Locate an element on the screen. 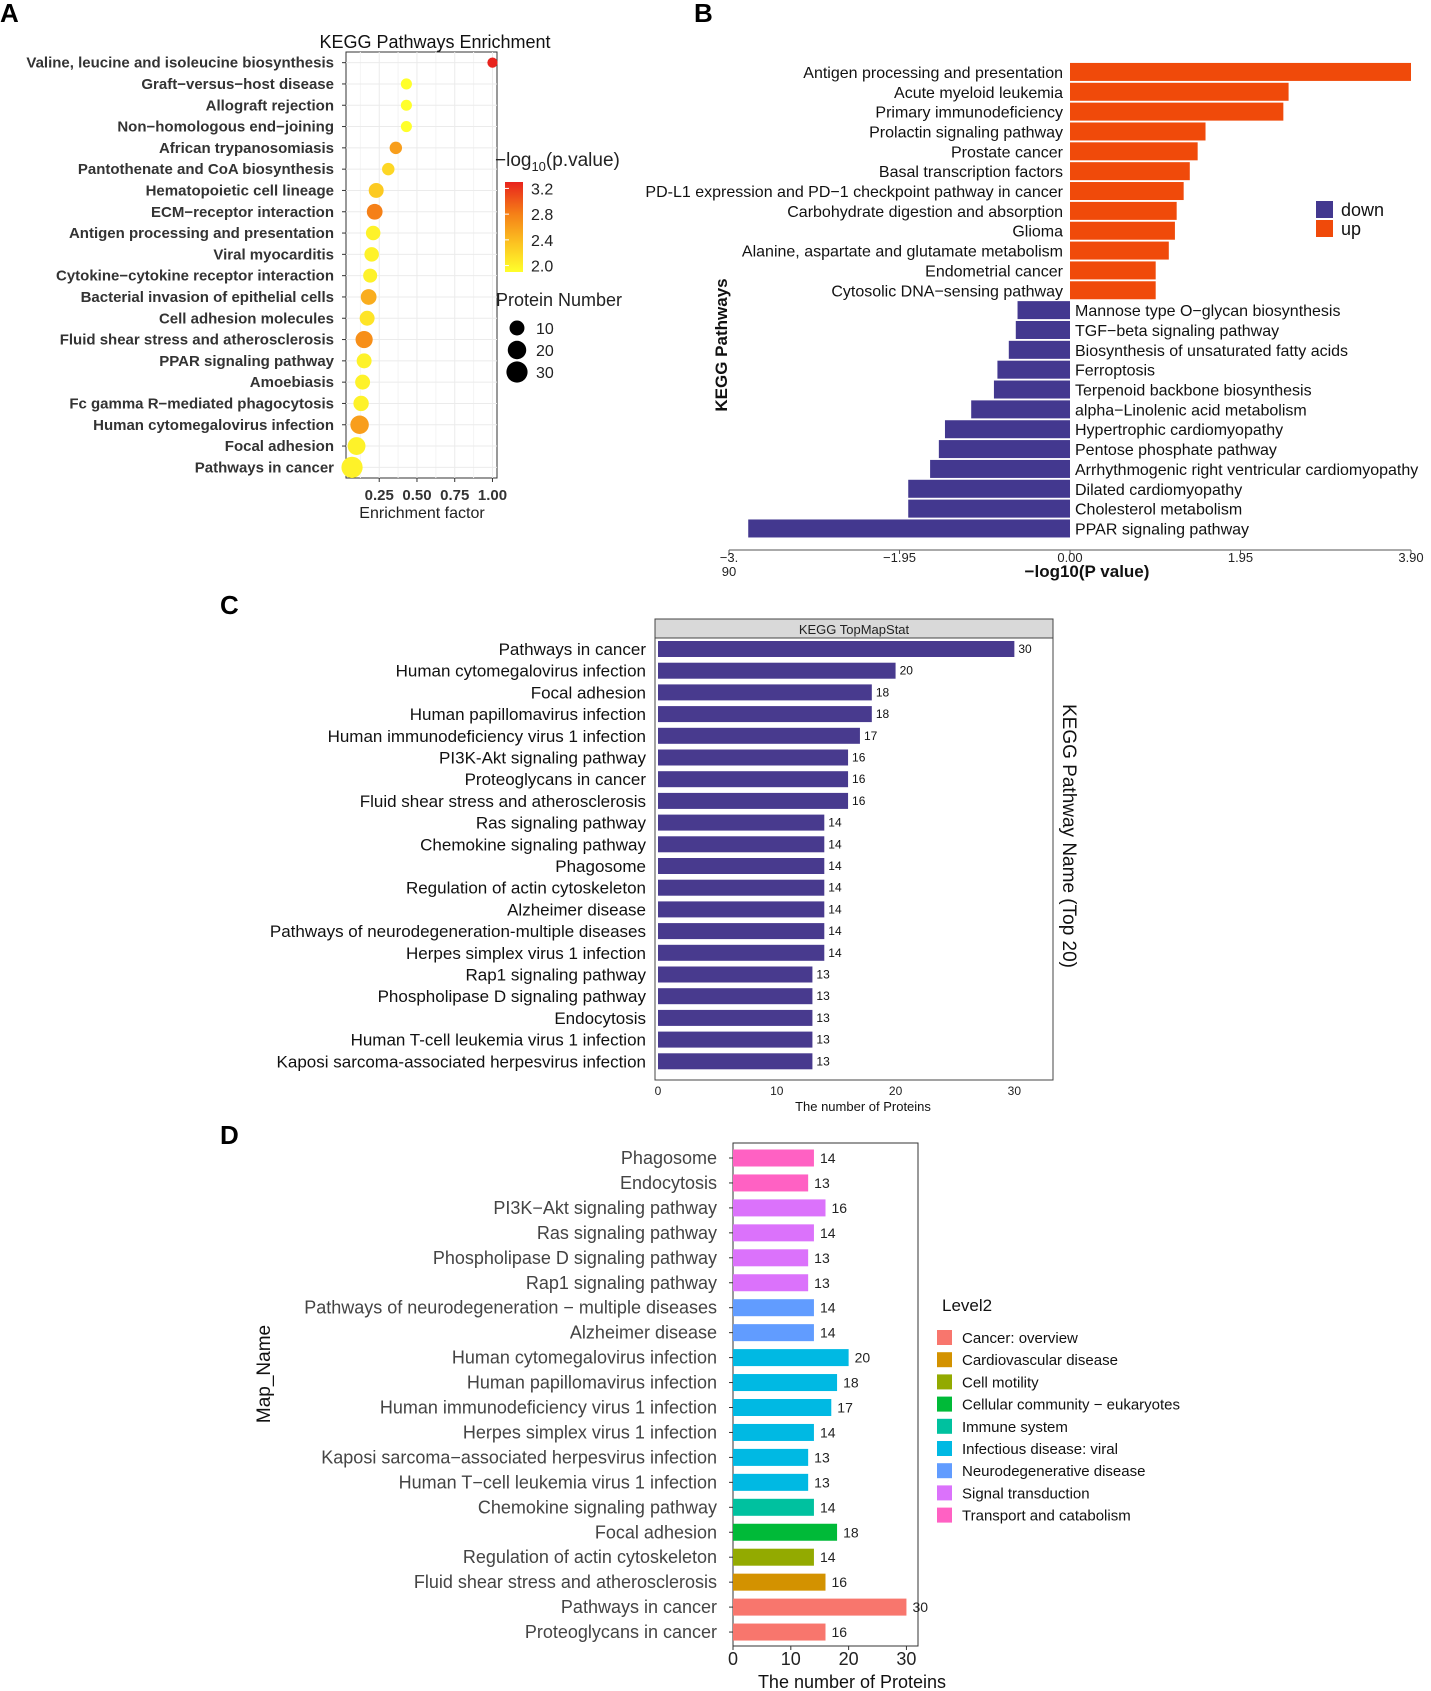 The width and height of the screenshot is (1431, 1691). legend-label: Cellular community − eukaryotes is located at coordinates (1071, 1405).